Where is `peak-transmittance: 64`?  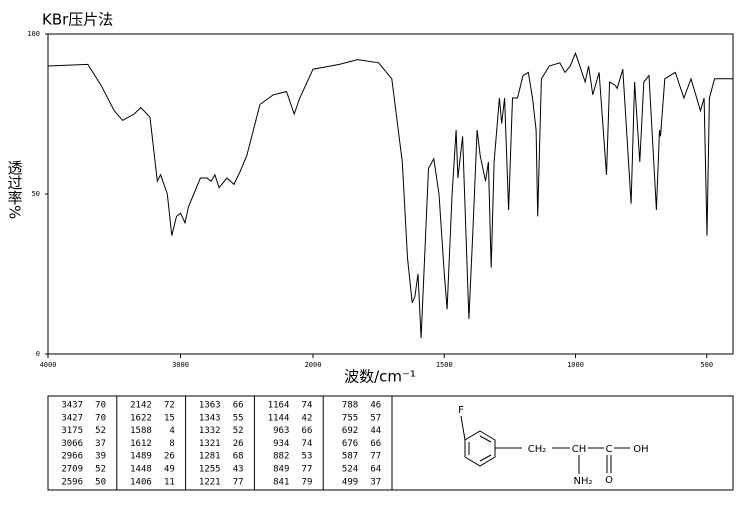
peak-transmittance: 64 is located at coordinates (375, 470).